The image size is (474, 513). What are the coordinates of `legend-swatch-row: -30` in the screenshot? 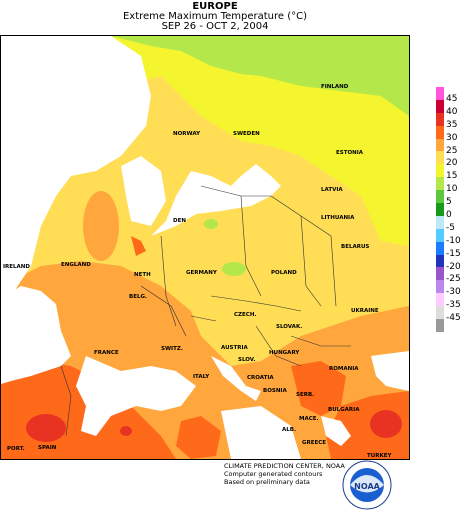 It's located at (455, 288).